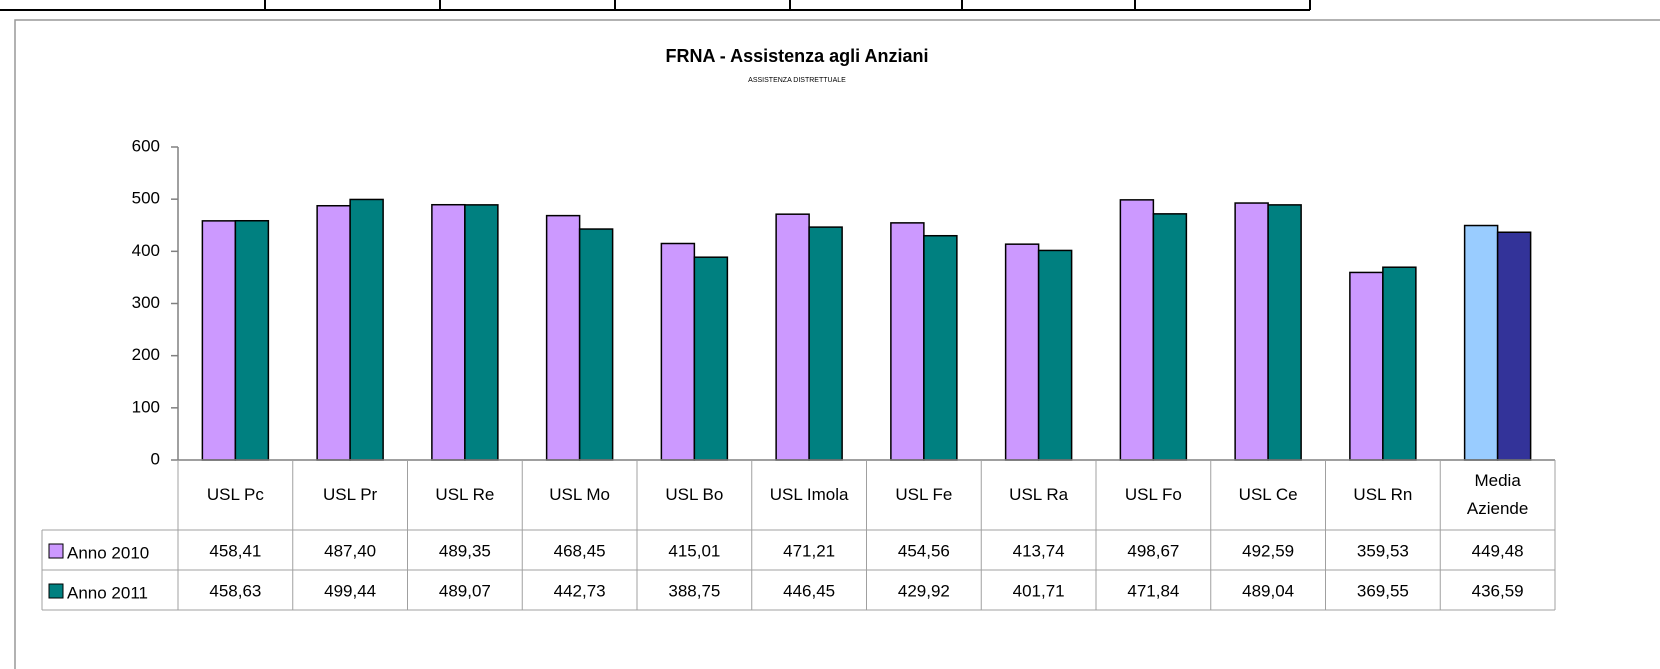  I want to click on value-label: 359,53, so click(1383, 550).